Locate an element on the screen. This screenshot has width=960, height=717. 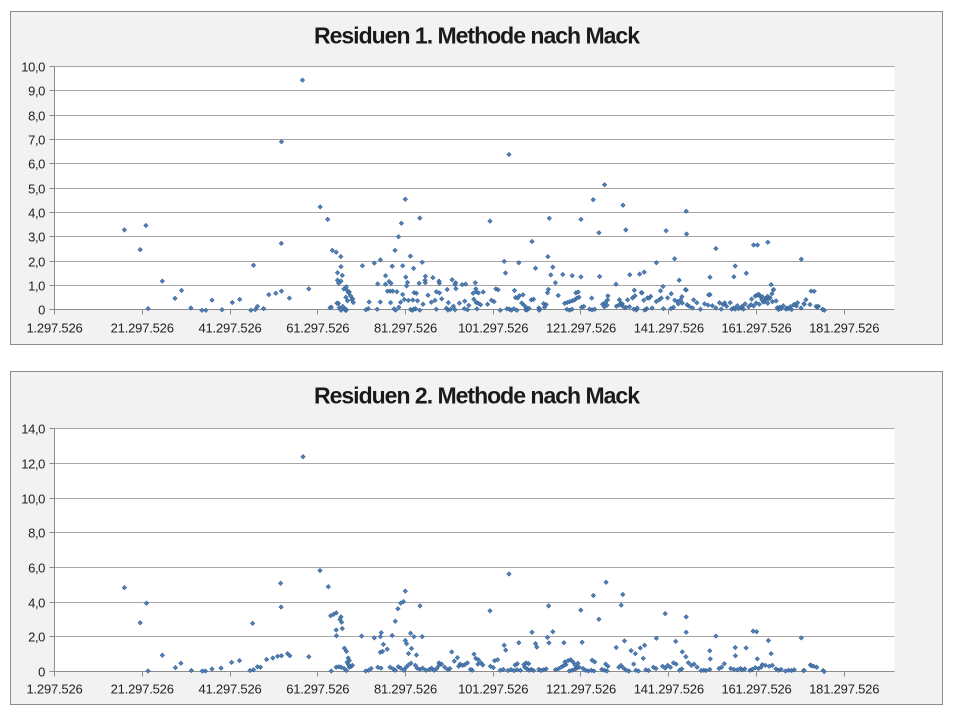
svg-text: 12,0 is located at coordinates (33, 464).